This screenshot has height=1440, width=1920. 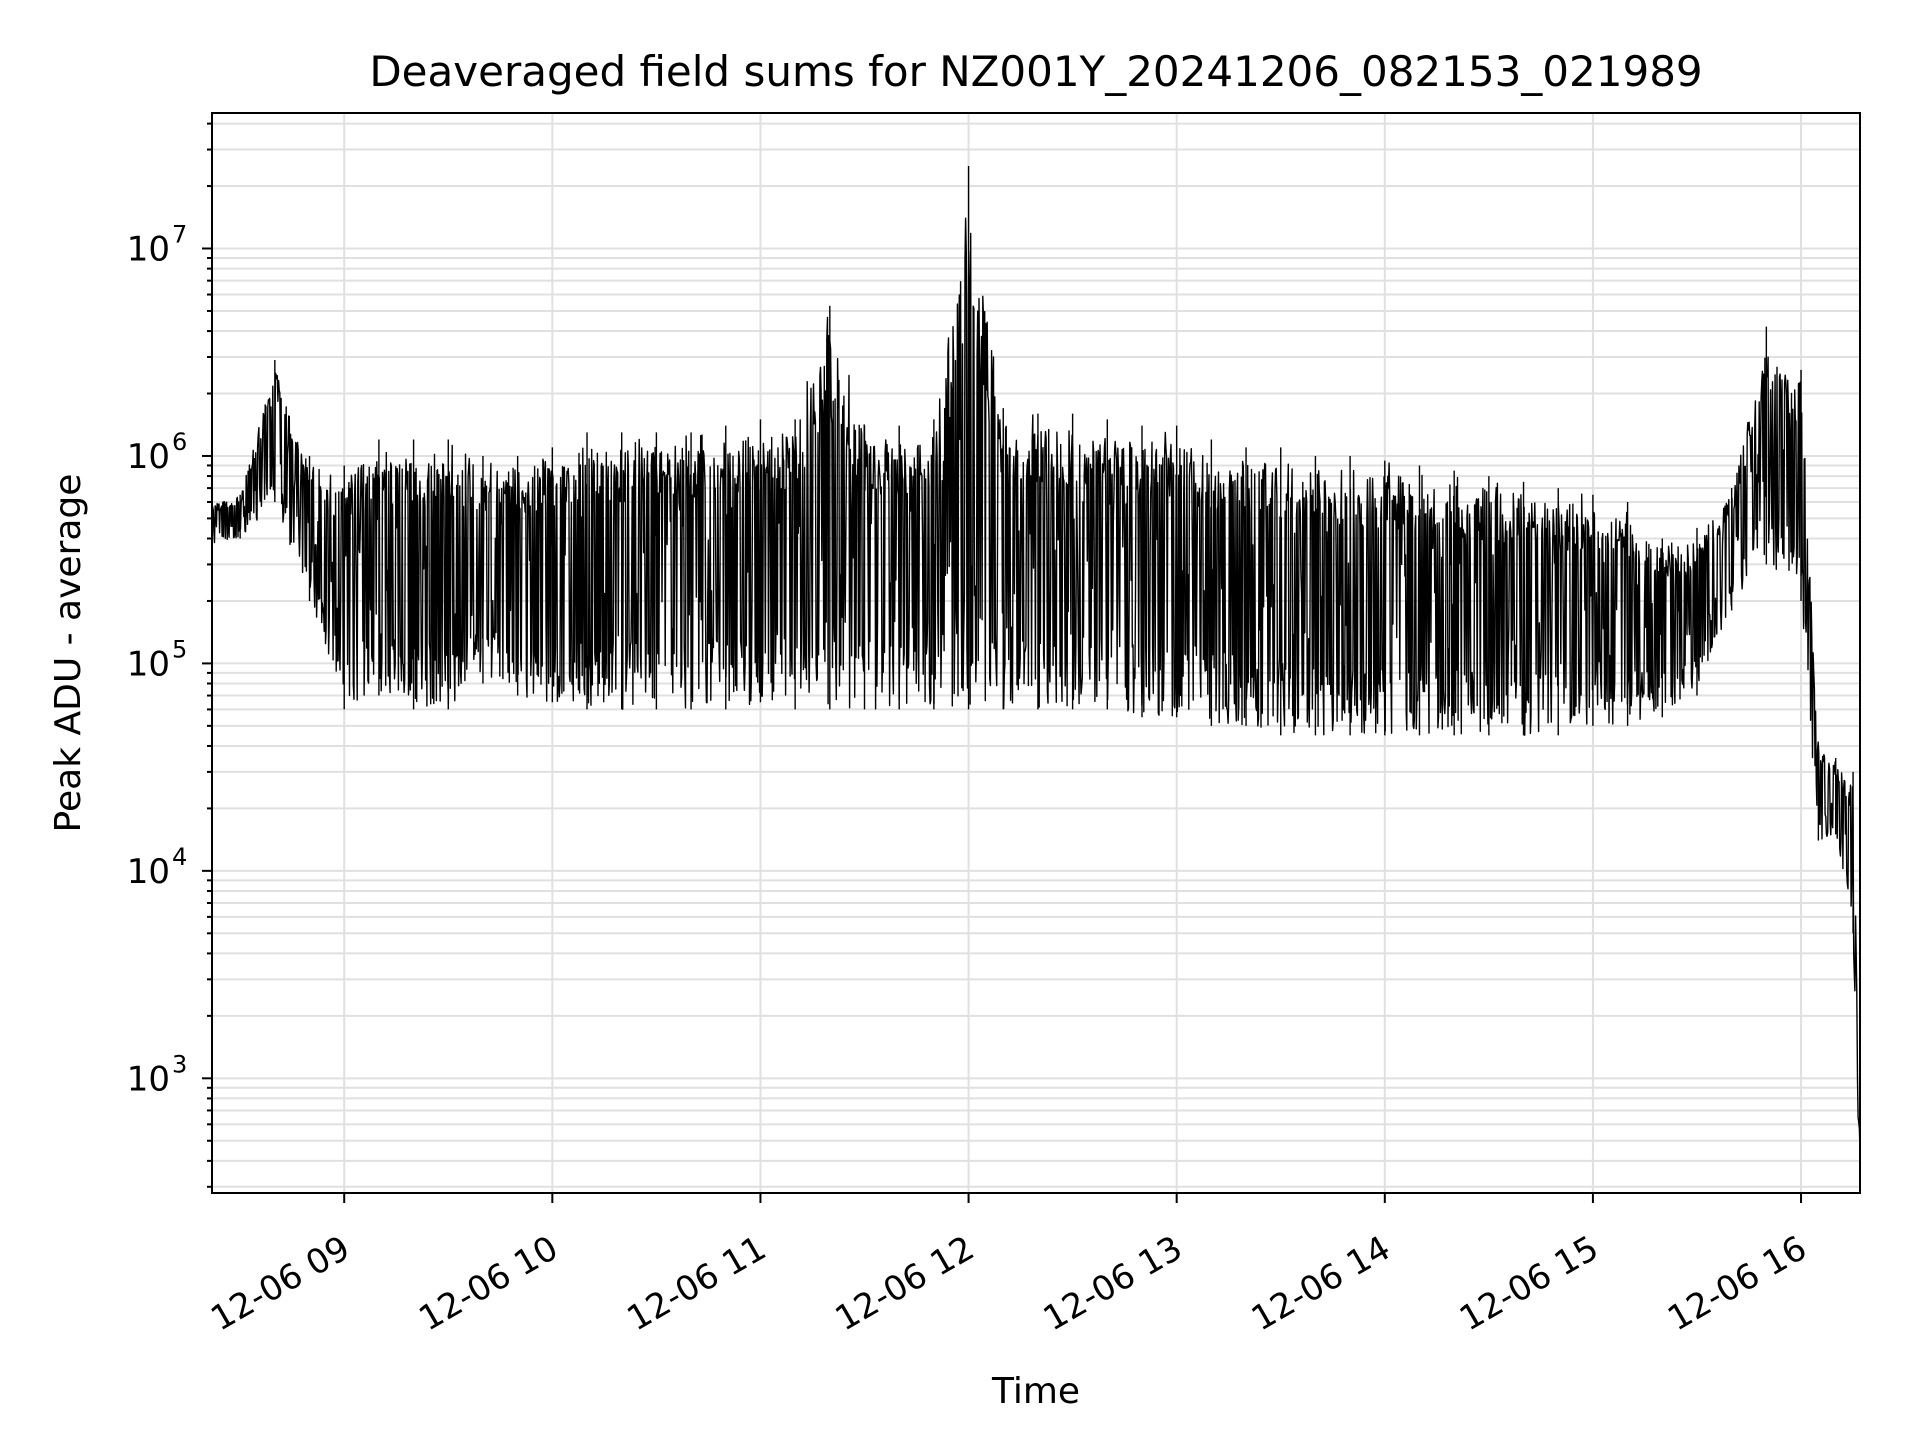 What do you see at coordinates (280, 1283) in the screenshot?
I see `x-tick-label: 12-06 09` at bounding box center [280, 1283].